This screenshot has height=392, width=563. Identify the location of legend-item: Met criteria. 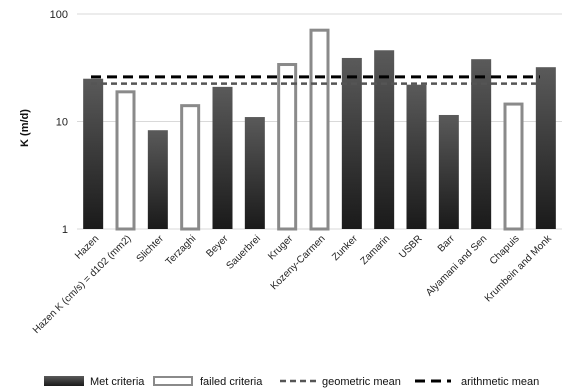
(94, 382).